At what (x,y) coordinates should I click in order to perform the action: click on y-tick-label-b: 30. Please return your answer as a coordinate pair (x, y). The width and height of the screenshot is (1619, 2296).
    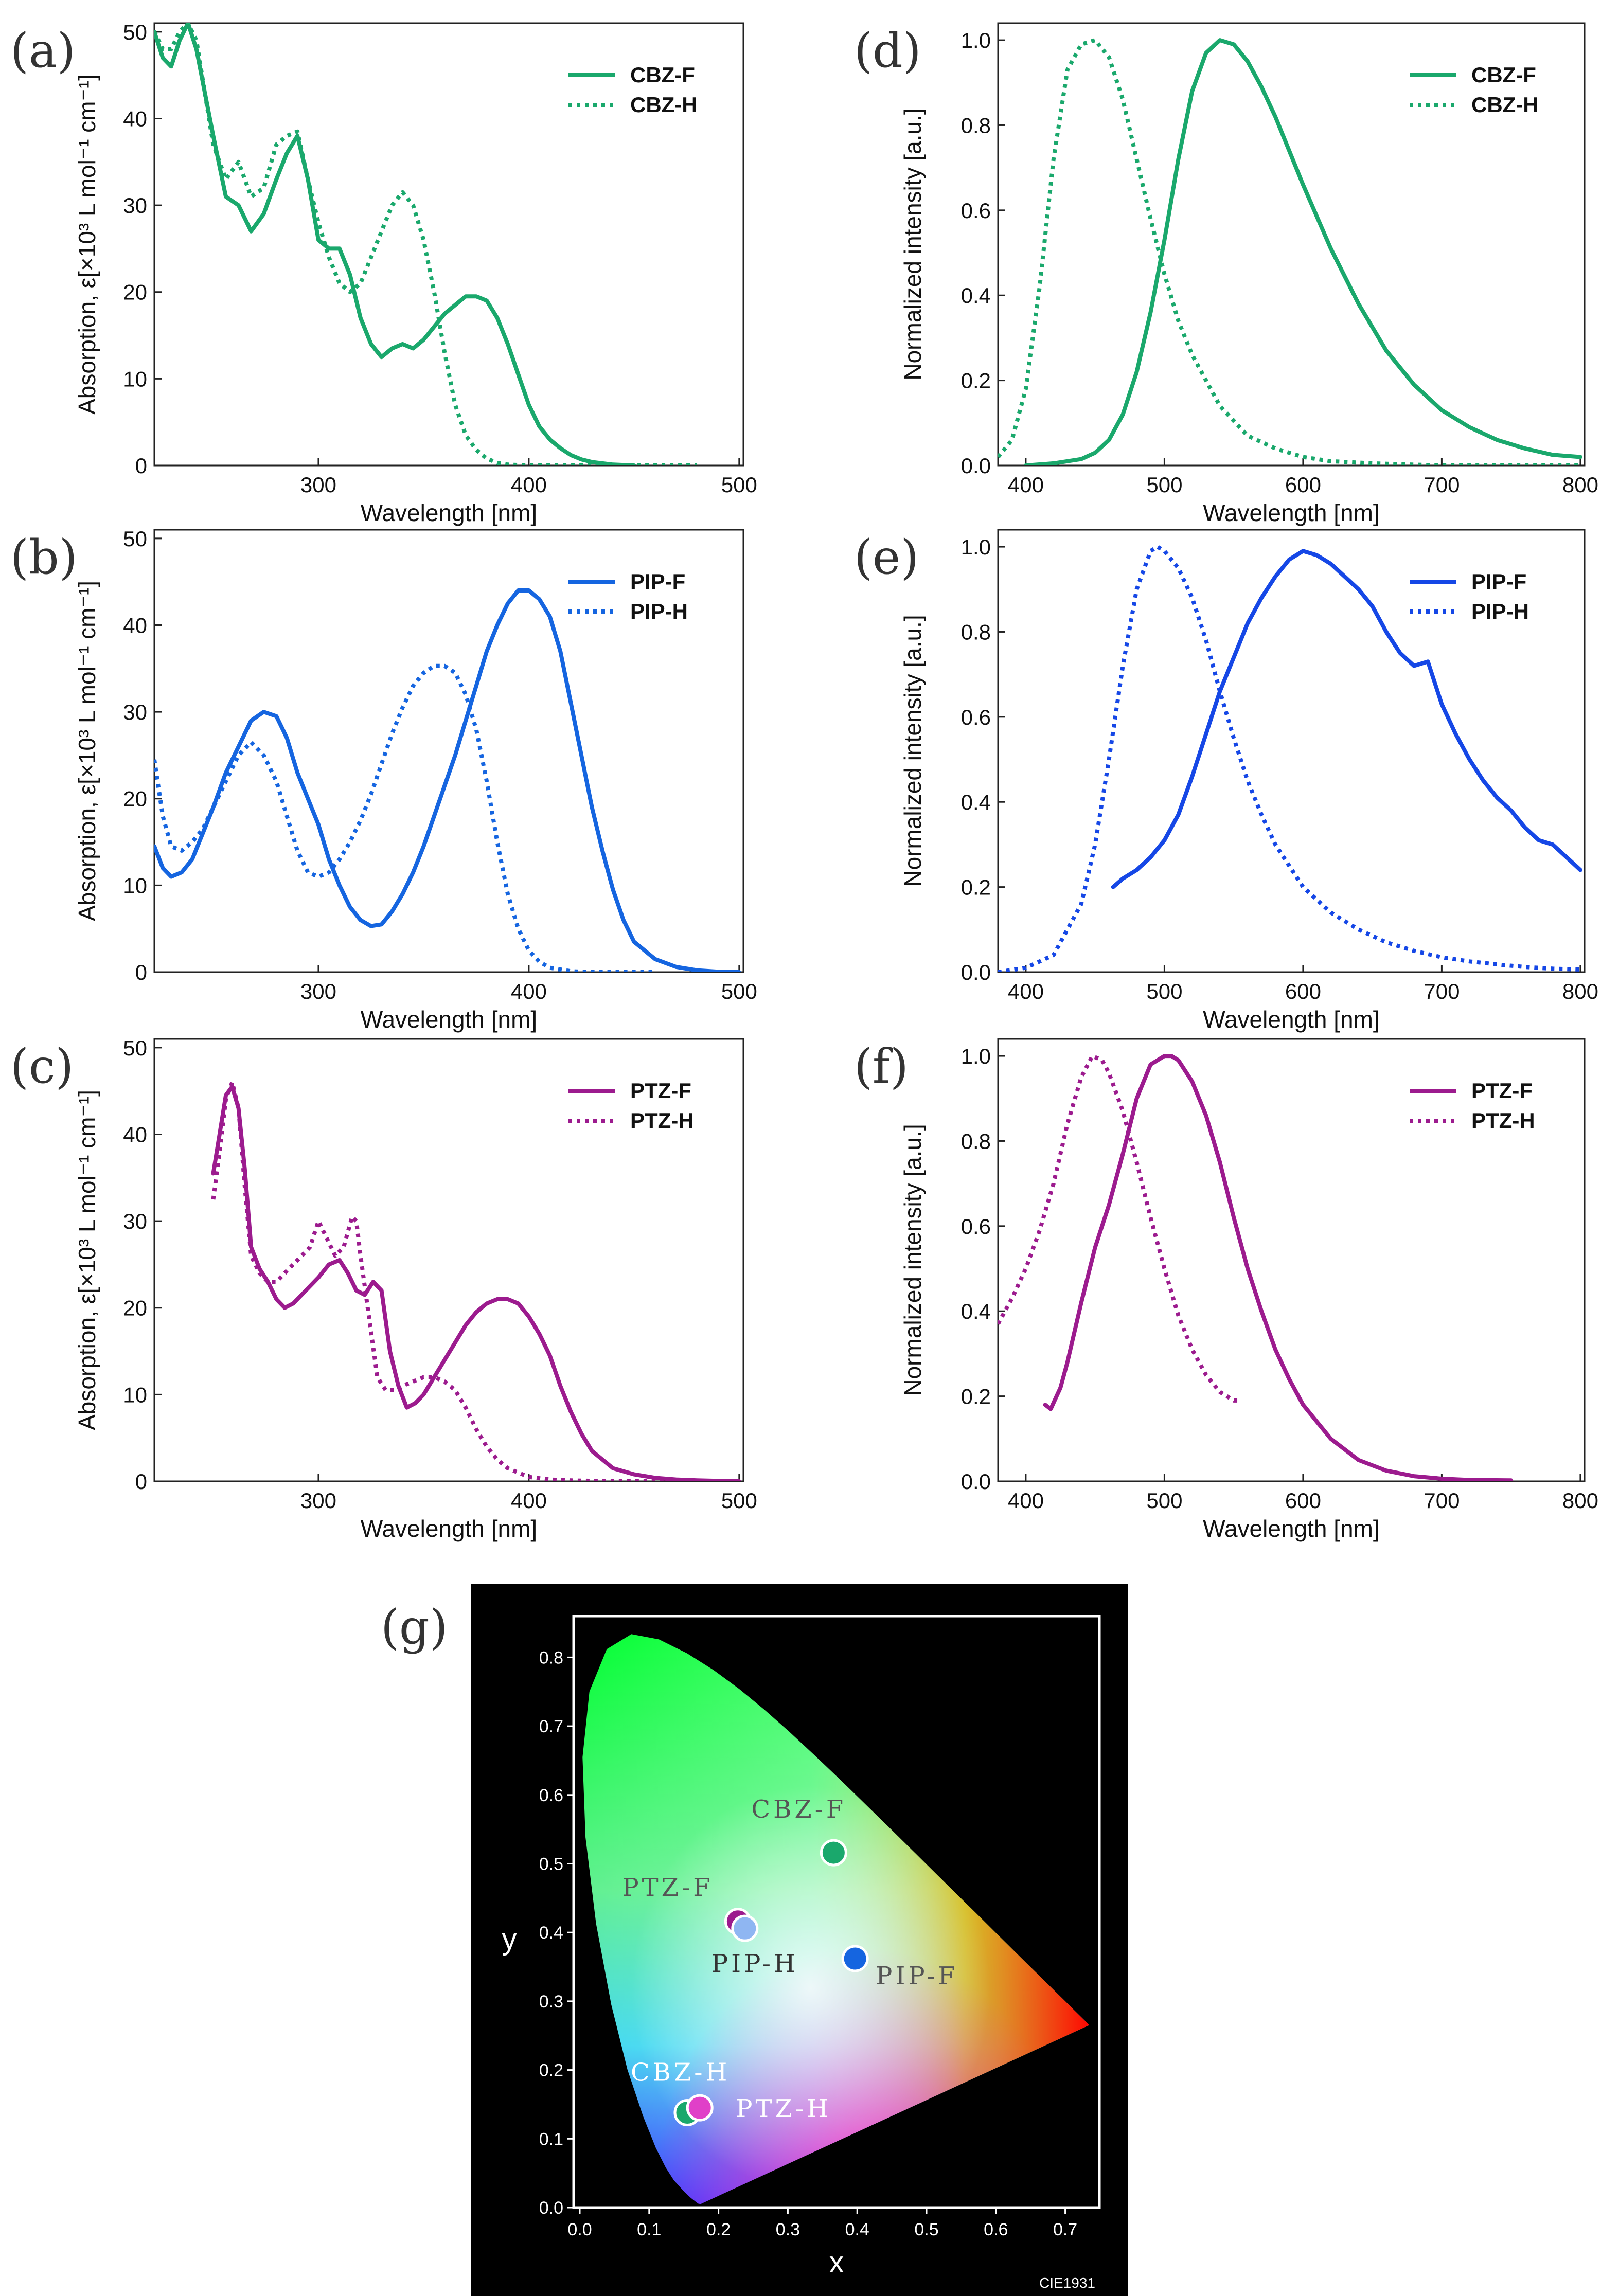
    Looking at the image, I should click on (135, 712).